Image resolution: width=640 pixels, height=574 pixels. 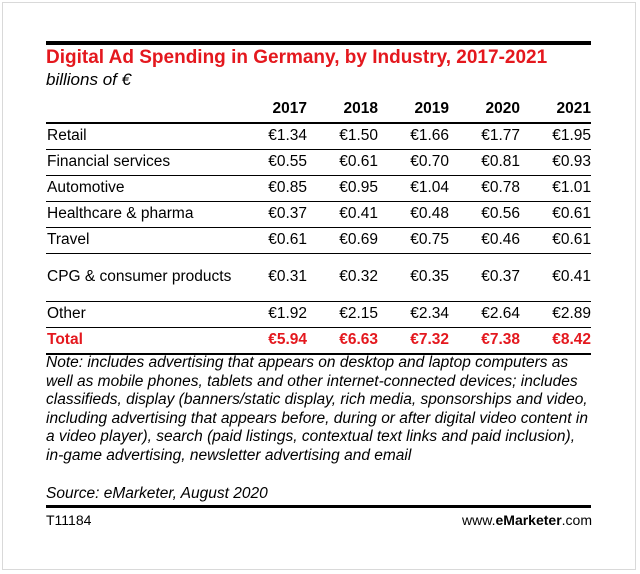 What do you see at coordinates (358, 276) in the screenshot?
I see `table-cell: €0.32` at bounding box center [358, 276].